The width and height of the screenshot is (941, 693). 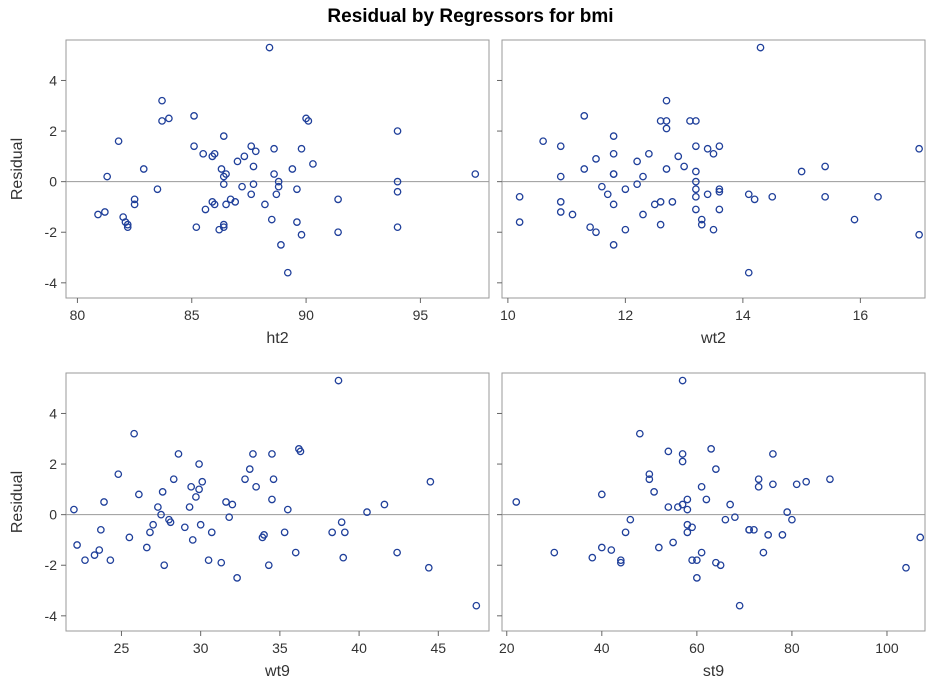 What do you see at coordinates (53, 182) in the screenshot?
I see `y-tick-label: 0` at bounding box center [53, 182].